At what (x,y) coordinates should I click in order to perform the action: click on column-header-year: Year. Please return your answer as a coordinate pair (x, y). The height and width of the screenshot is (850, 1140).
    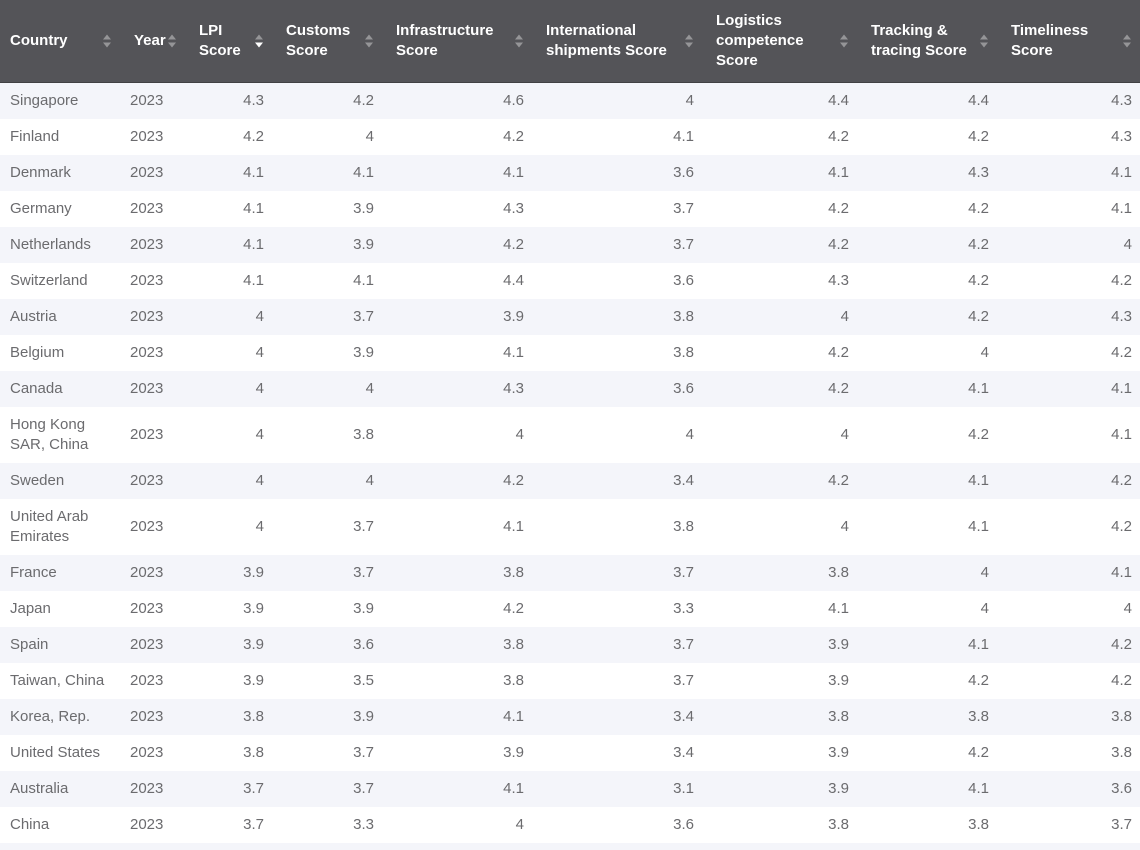
    Looking at the image, I should click on (152, 41).